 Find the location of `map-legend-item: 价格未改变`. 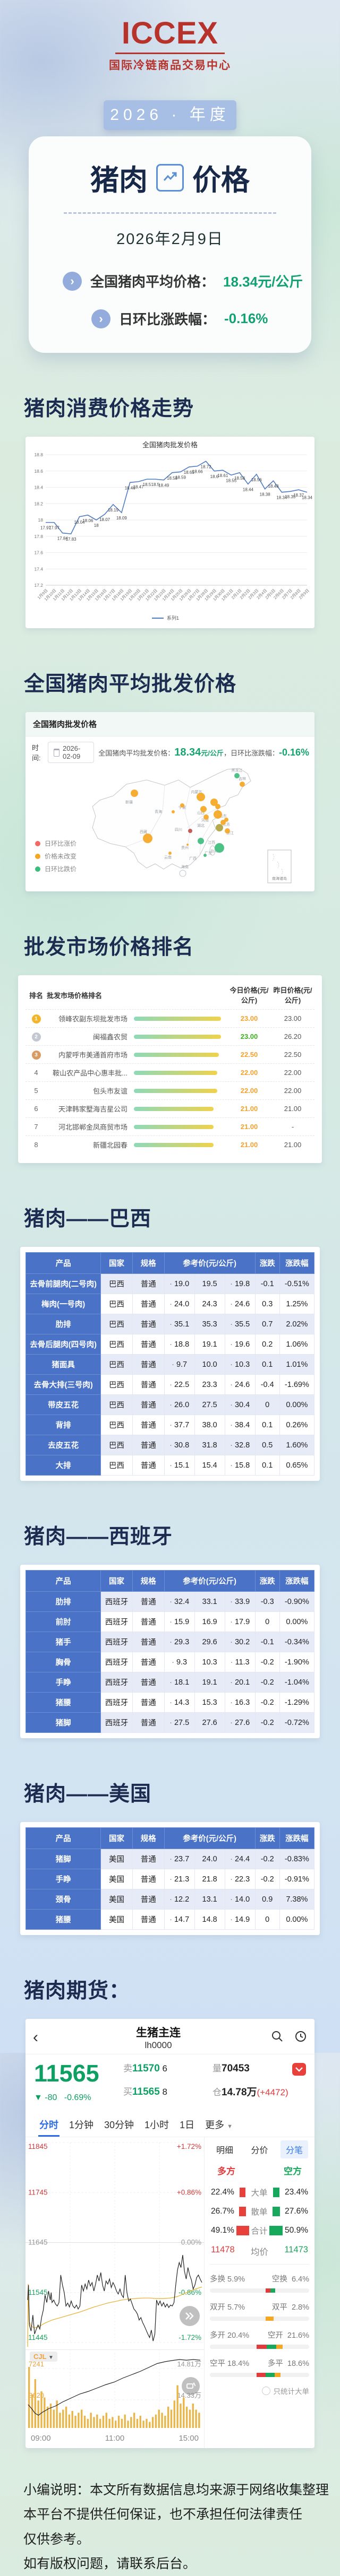

map-legend-item: 价格未改变 is located at coordinates (55, 856).